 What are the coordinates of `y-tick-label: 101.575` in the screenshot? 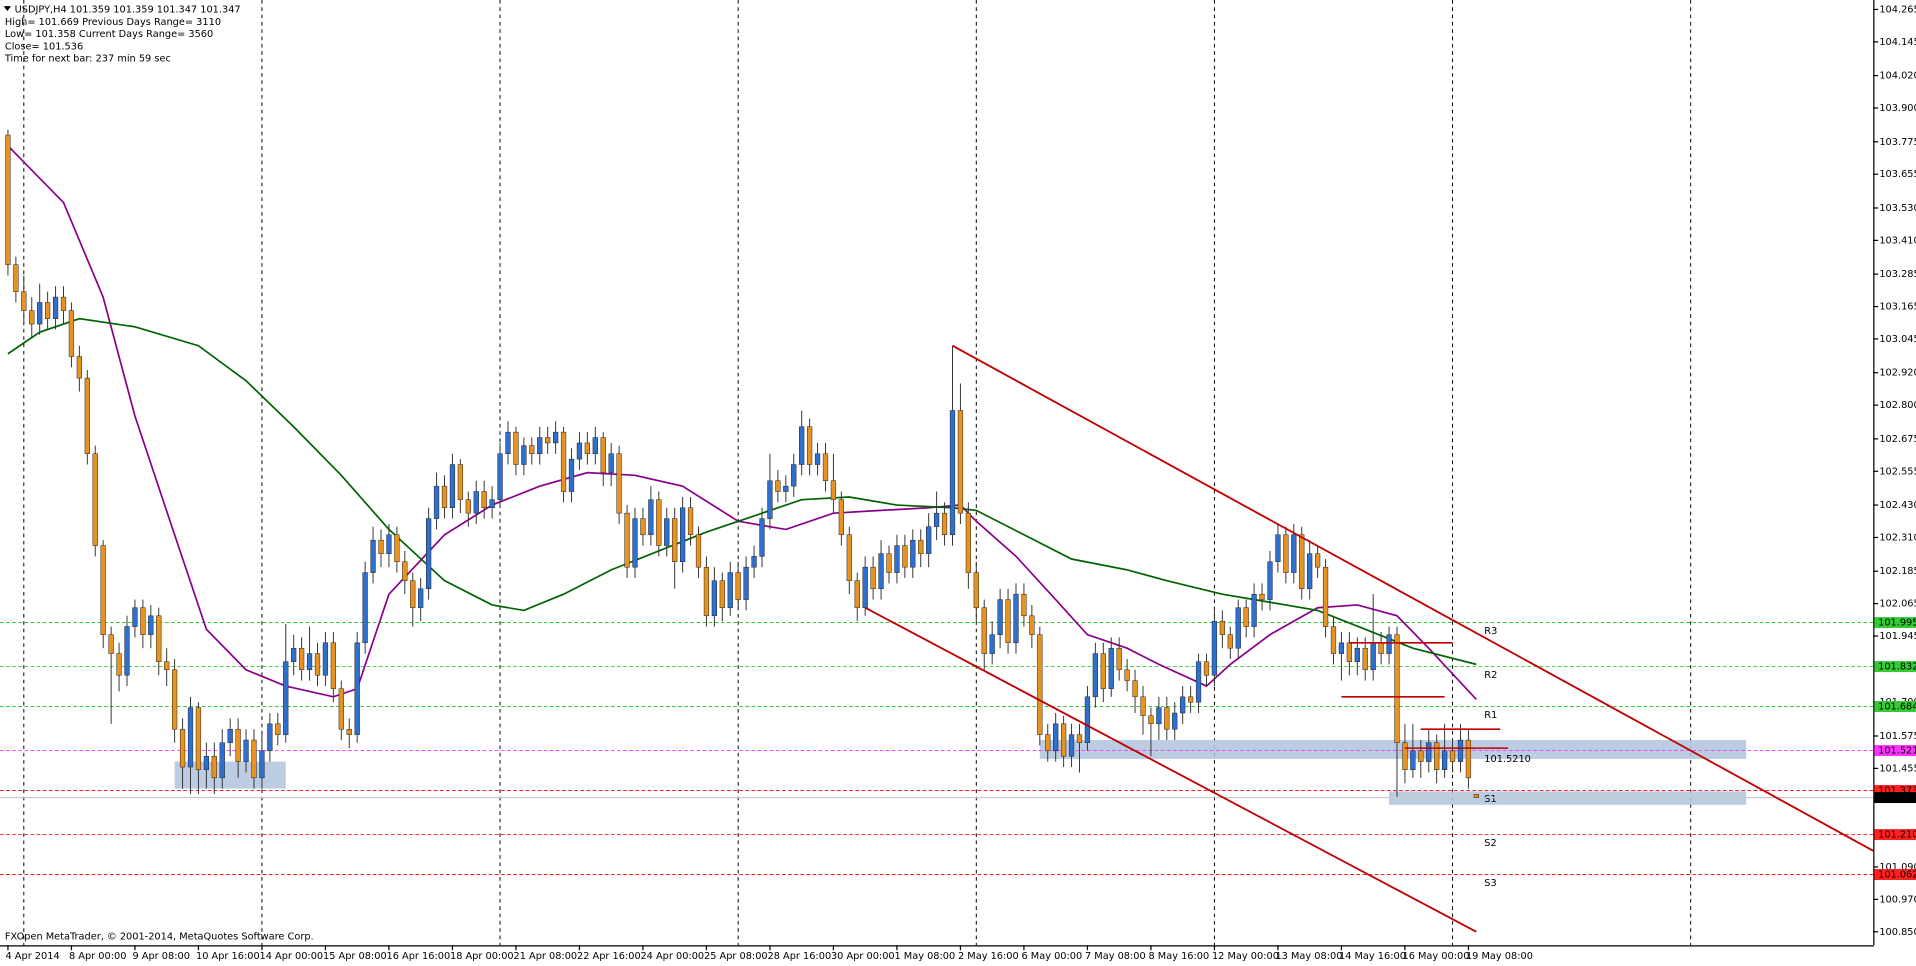 It's located at (1897, 736).